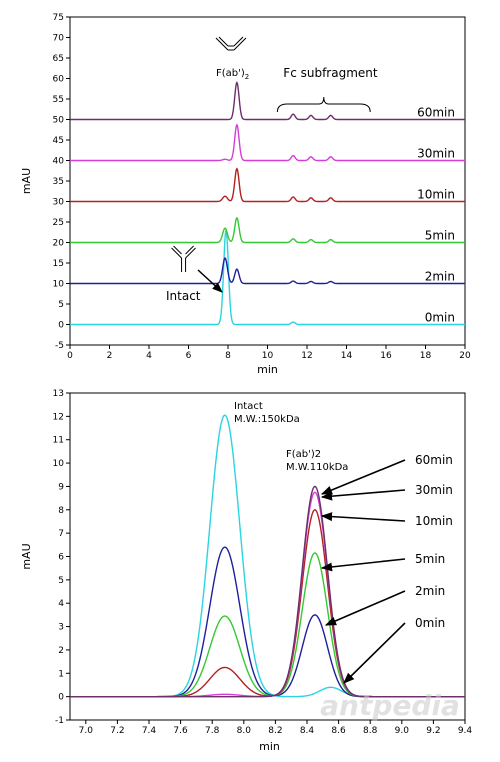  What do you see at coordinates (430, 623) in the screenshot?
I see `bottom-series-label-0min: 0min` at bounding box center [430, 623].